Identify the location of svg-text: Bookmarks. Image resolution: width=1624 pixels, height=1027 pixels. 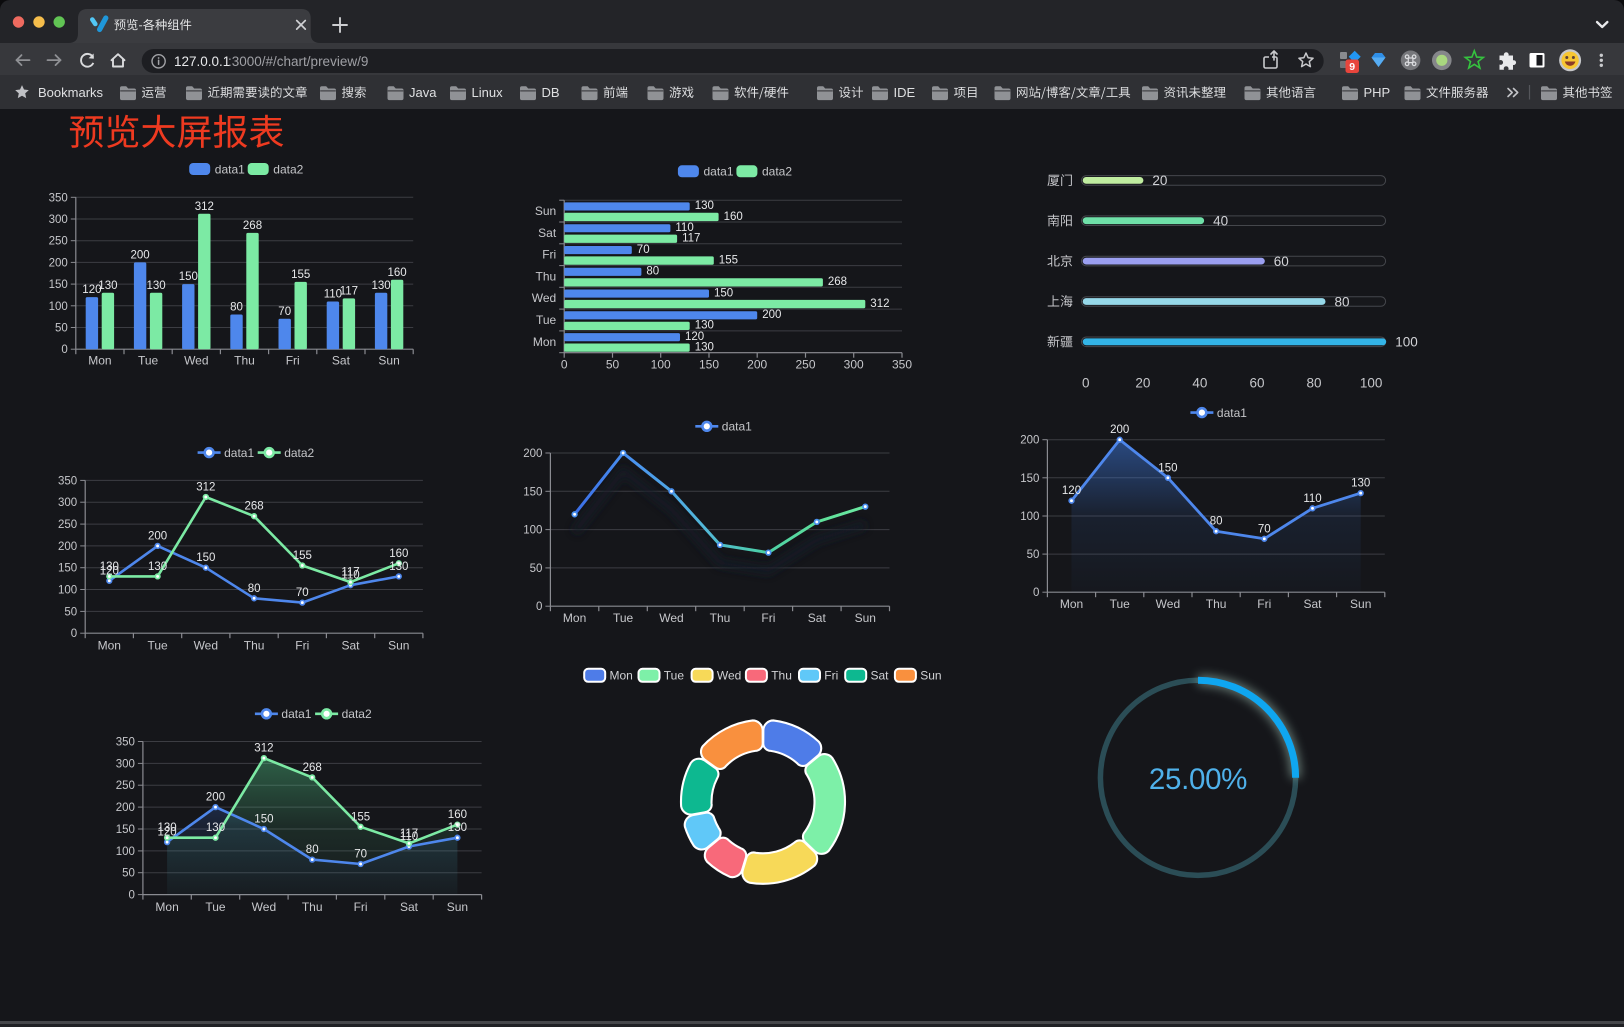
(71, 92).